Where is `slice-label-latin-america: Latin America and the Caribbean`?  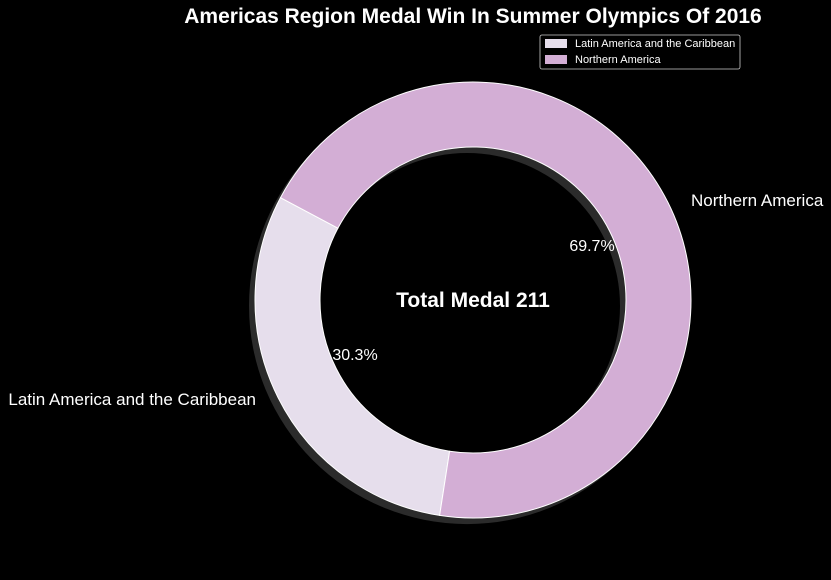 slice-label-latin-america: Latin America and the Caribbean is located at coordinates (132, 399).